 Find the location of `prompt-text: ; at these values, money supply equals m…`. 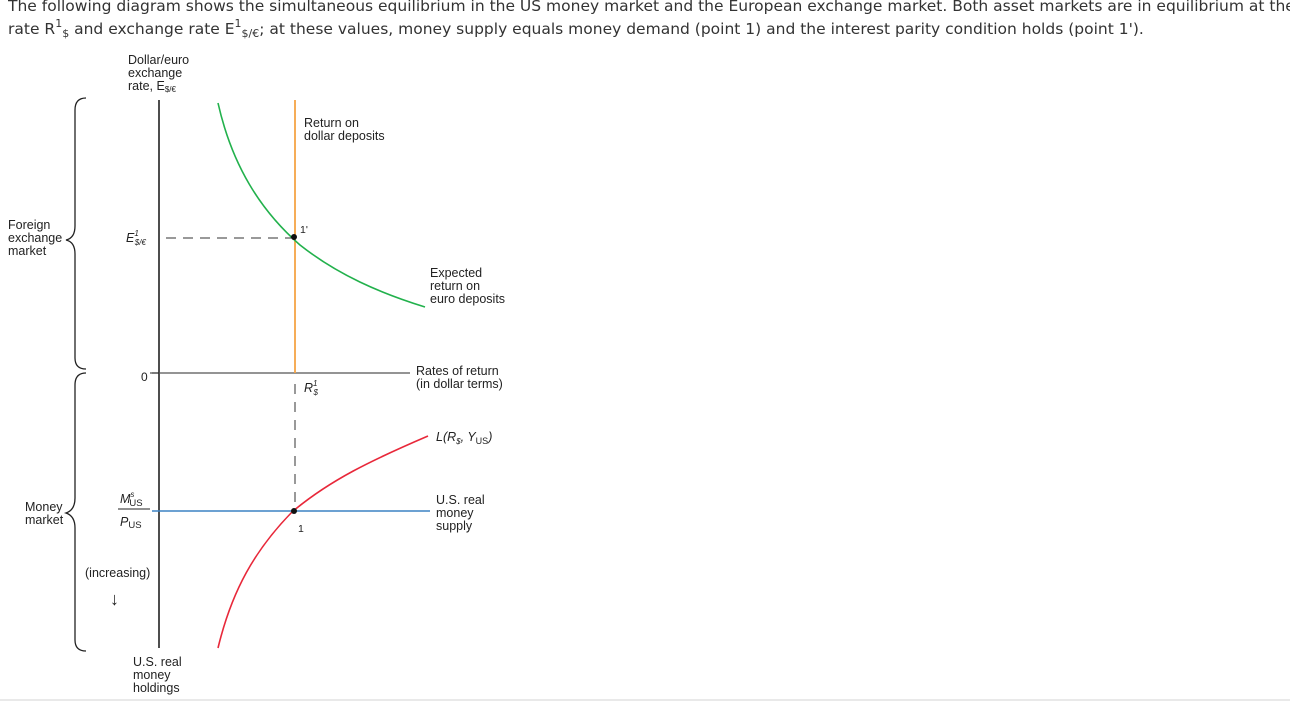

prompt-text: ; at these values, money supply equals m… is located at coordinates (701, 29).